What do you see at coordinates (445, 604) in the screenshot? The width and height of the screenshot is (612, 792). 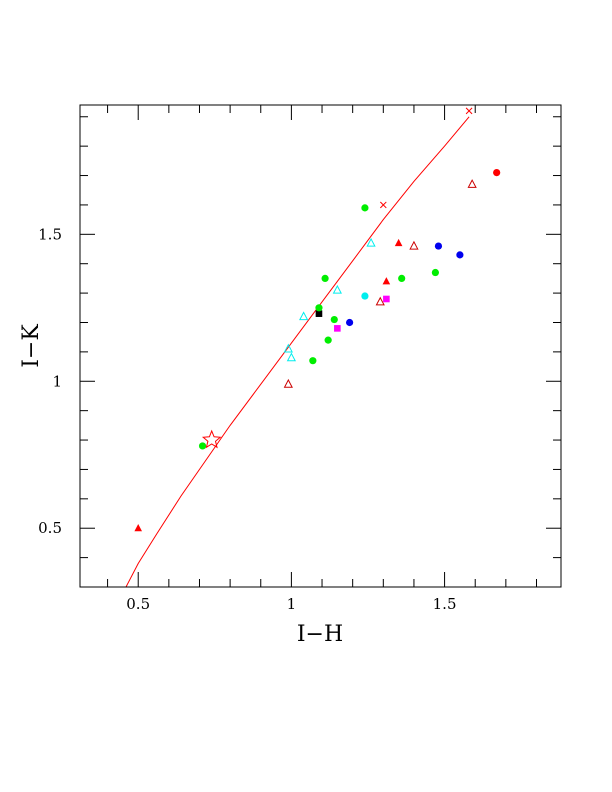 I see `x-tick-label: 1.5` at bounding box center [445, 604].